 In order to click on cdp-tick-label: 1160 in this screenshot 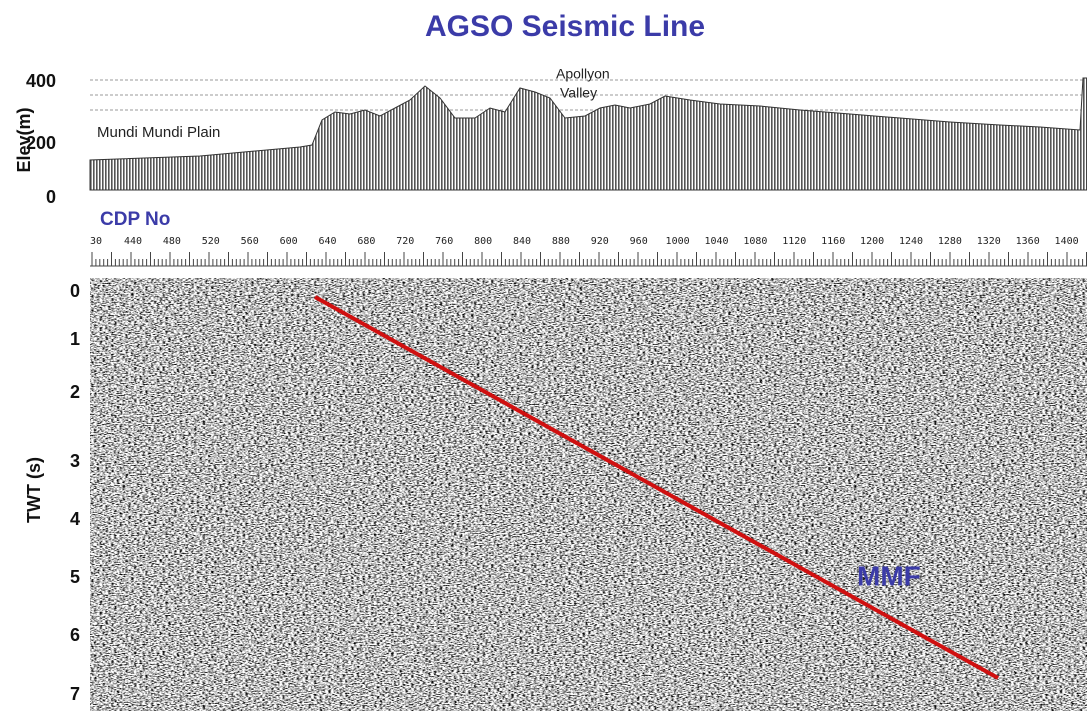, I will do `click(833, 241)`.